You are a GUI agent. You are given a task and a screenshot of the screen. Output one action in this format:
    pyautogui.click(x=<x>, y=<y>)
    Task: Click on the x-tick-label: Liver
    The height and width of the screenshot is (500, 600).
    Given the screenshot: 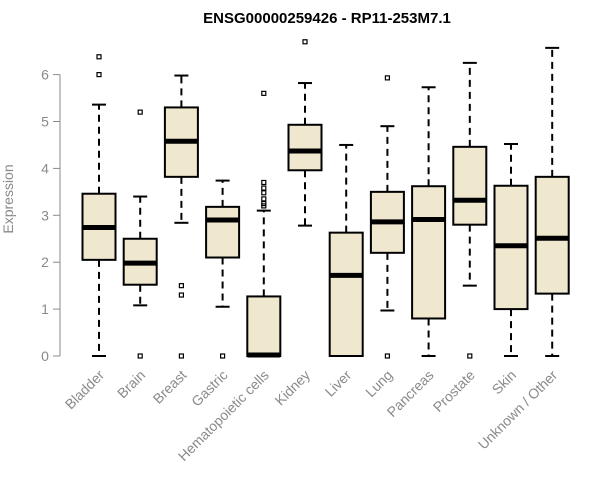 What is the action you would take?
    pyautogui.click(x=338, y=383)
    